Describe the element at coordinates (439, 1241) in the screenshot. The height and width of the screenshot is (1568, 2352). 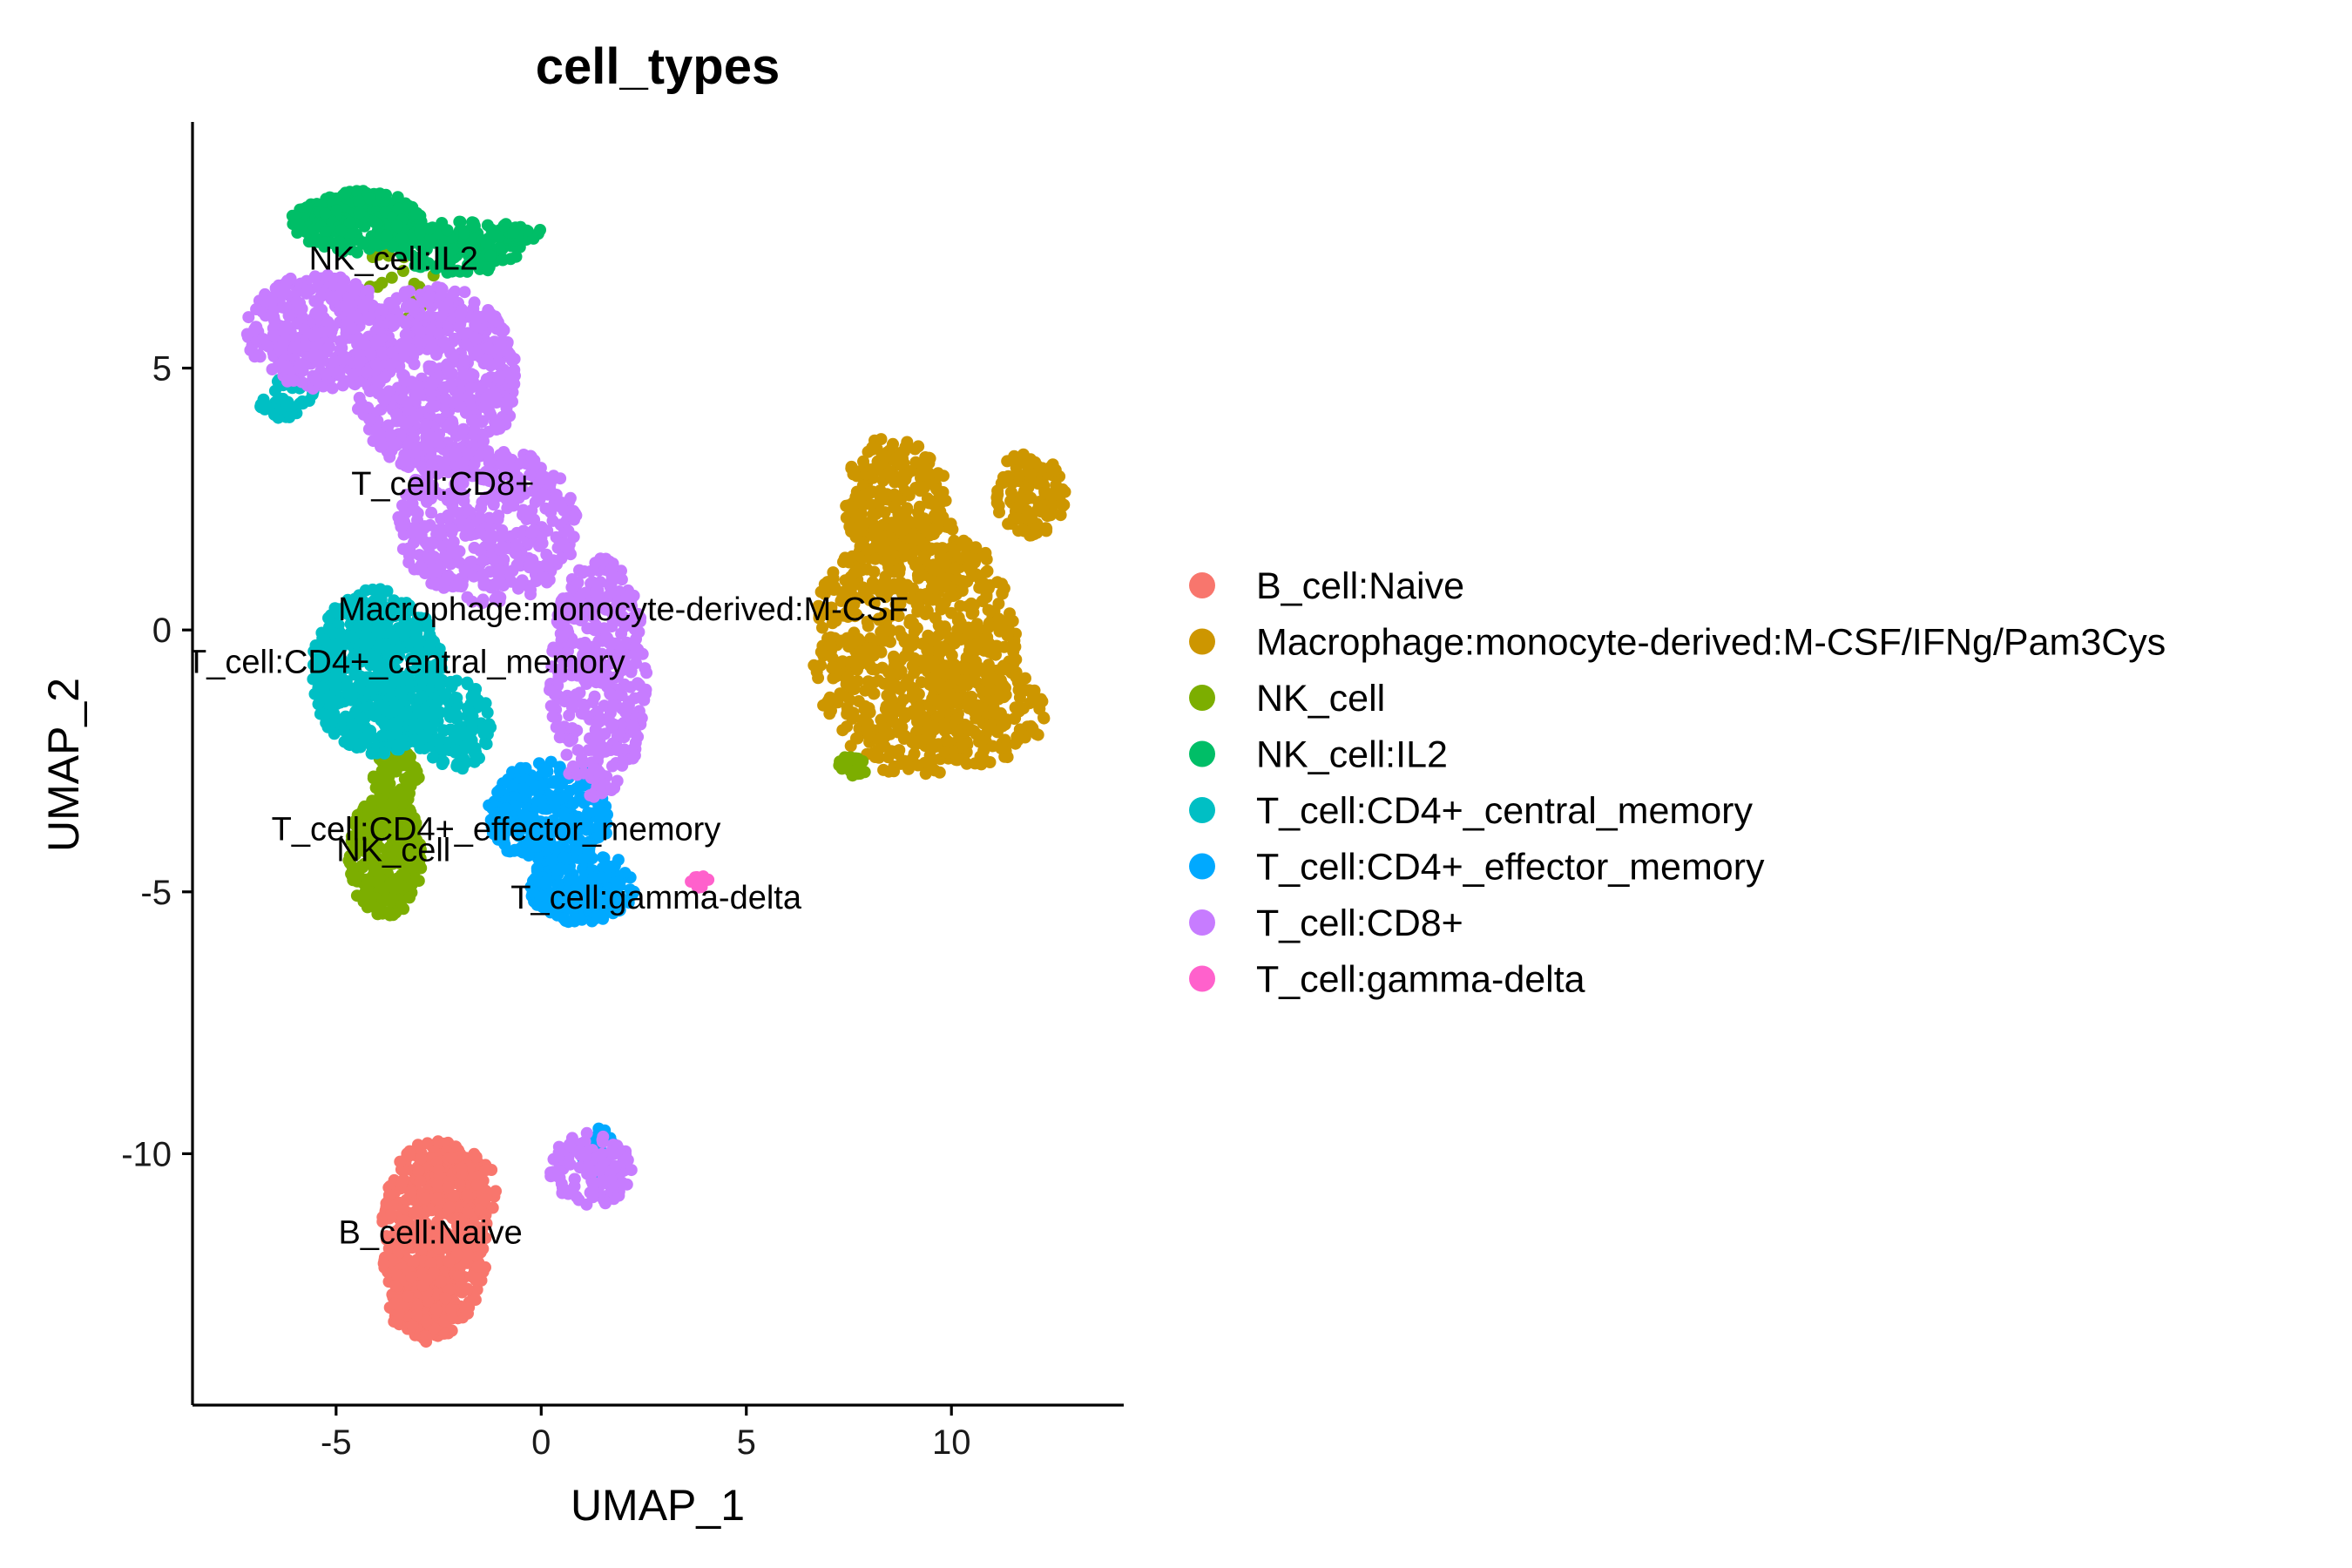
I see `series-b-cell-naive` at that location.